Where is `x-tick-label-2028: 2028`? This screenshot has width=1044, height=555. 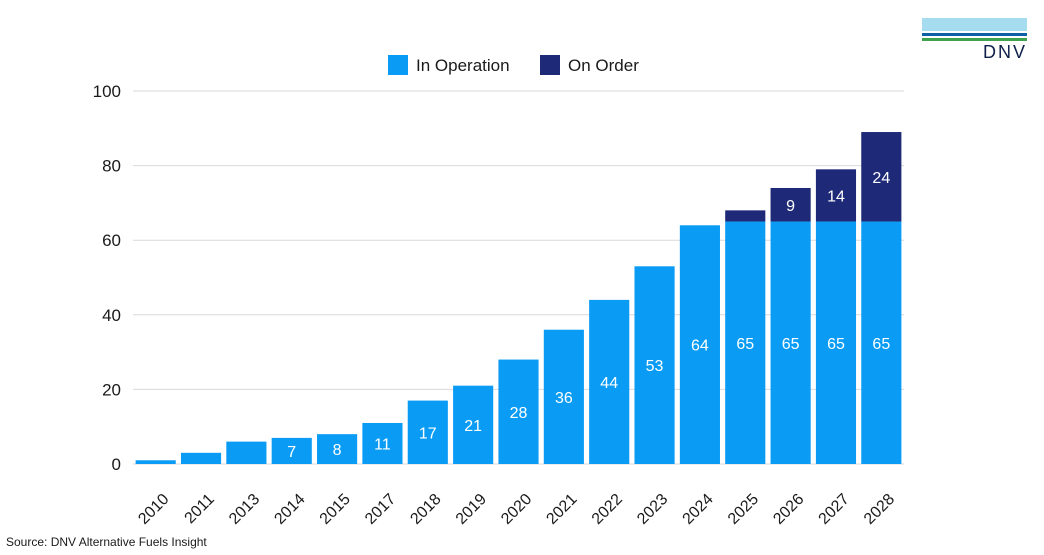 x-tick-label-2028: 2028 is located at coordinates (879, 509).